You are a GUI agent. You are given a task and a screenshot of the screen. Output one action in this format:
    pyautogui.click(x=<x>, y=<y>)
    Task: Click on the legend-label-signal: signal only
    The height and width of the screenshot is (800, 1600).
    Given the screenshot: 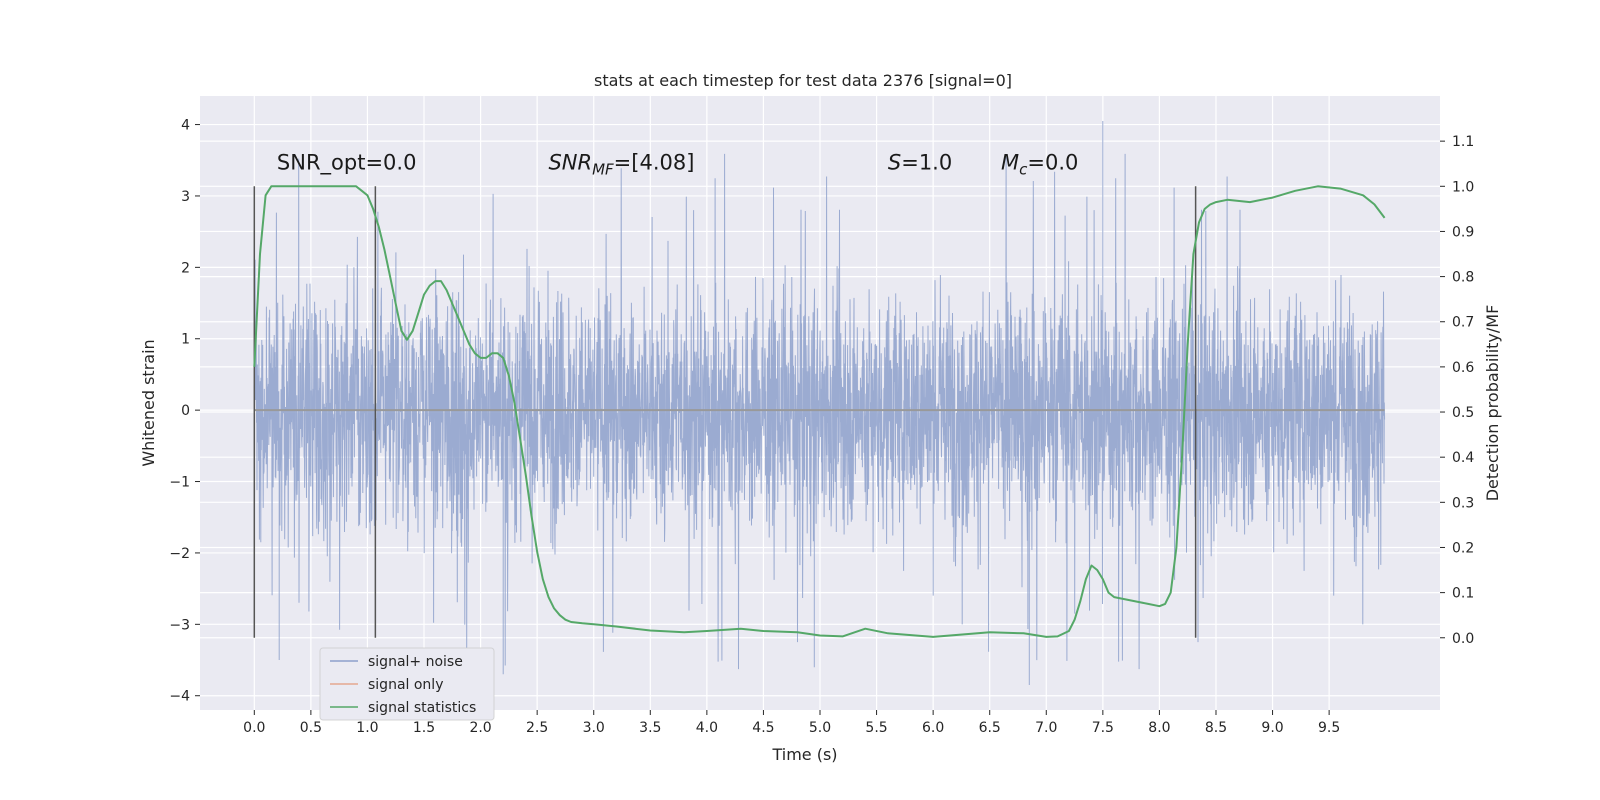 What is the action you would take?
    pyautogui.click(x=405, y=685)
    